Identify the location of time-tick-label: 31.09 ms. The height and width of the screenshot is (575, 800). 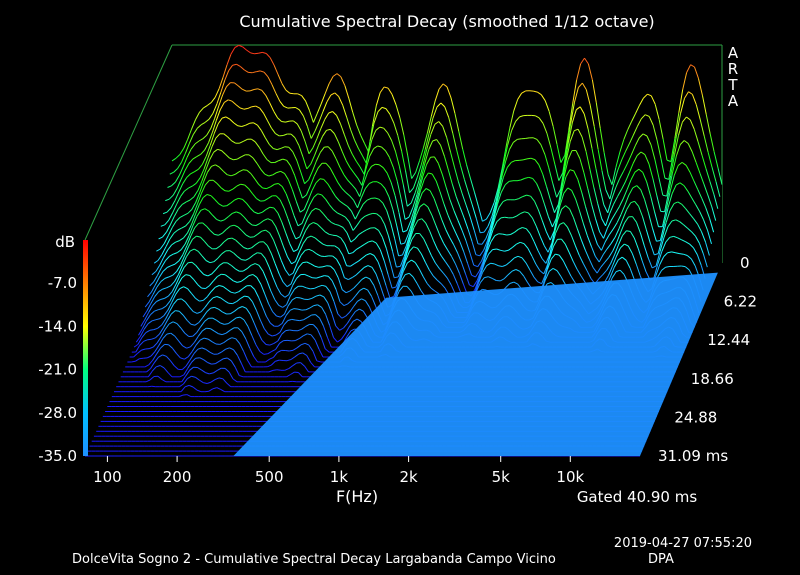
(693, 456).